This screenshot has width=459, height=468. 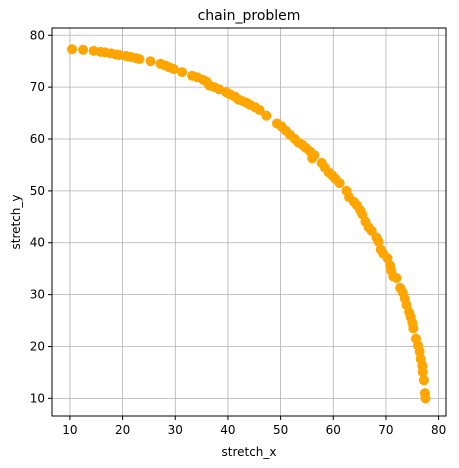 I want to click on x-tick-label: 70, so click(x=385, y=430).